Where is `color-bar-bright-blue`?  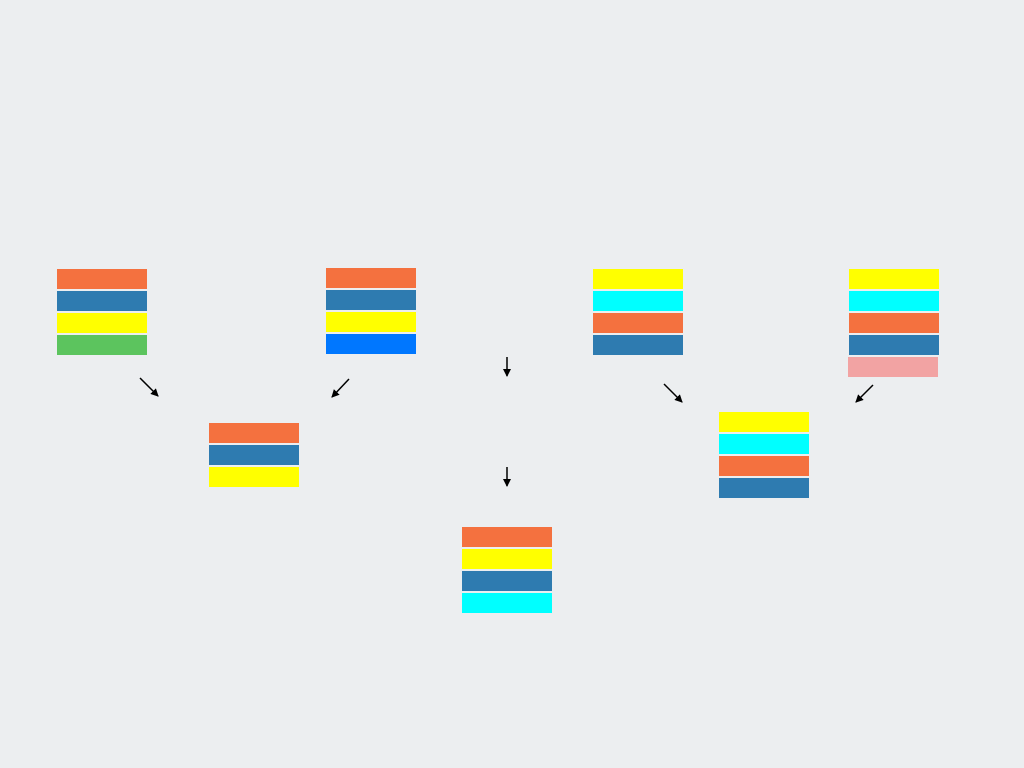
color-bar-bright-blue is located at coordinates (371, 344).